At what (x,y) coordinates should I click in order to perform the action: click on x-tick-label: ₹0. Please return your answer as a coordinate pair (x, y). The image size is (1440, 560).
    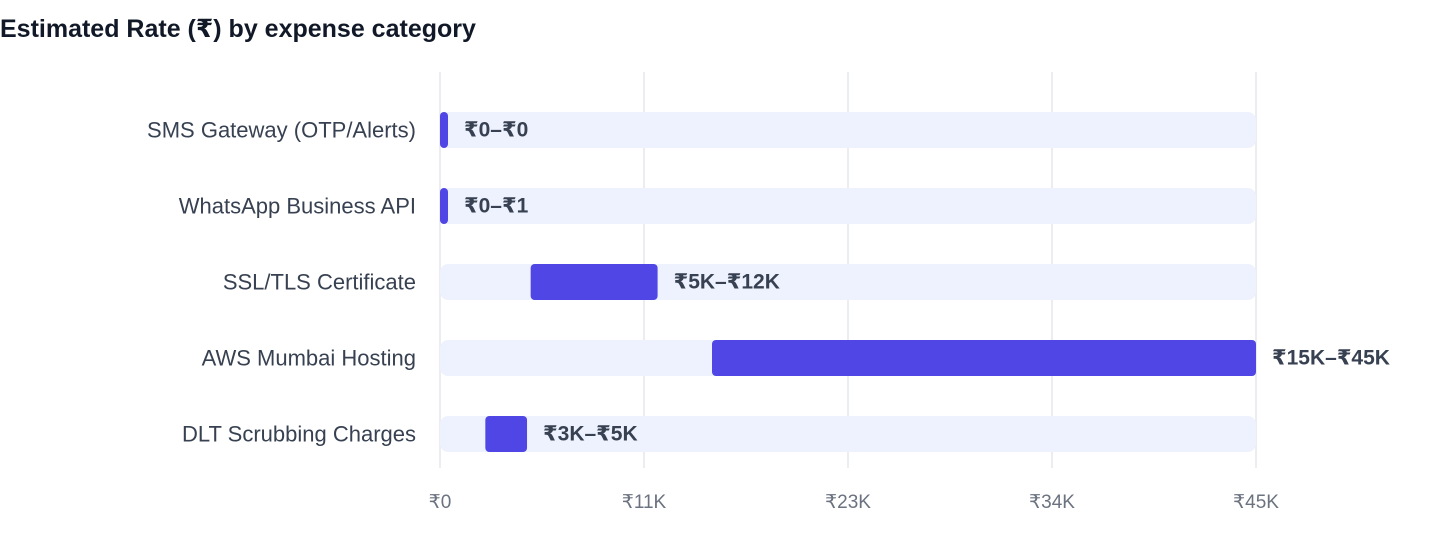
    Looking at the image, I should click on (440, 502).